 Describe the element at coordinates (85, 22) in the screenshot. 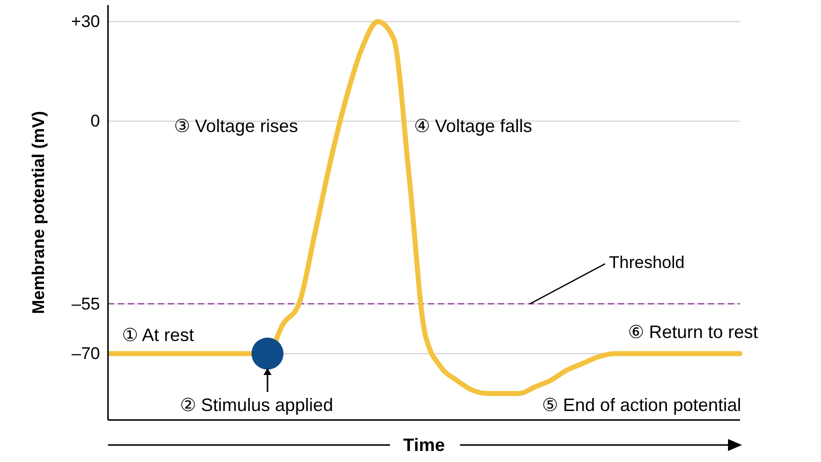

I see `y-tick-label: +30` at that location.